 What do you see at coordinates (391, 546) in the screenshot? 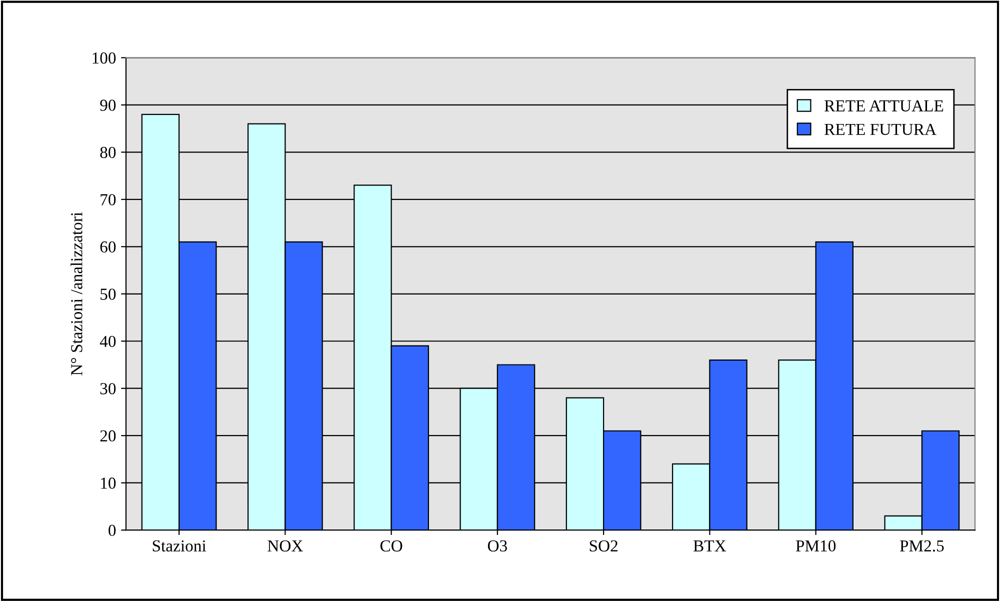
I see `x-tick-label: CO` at bounding box center [391, 546].